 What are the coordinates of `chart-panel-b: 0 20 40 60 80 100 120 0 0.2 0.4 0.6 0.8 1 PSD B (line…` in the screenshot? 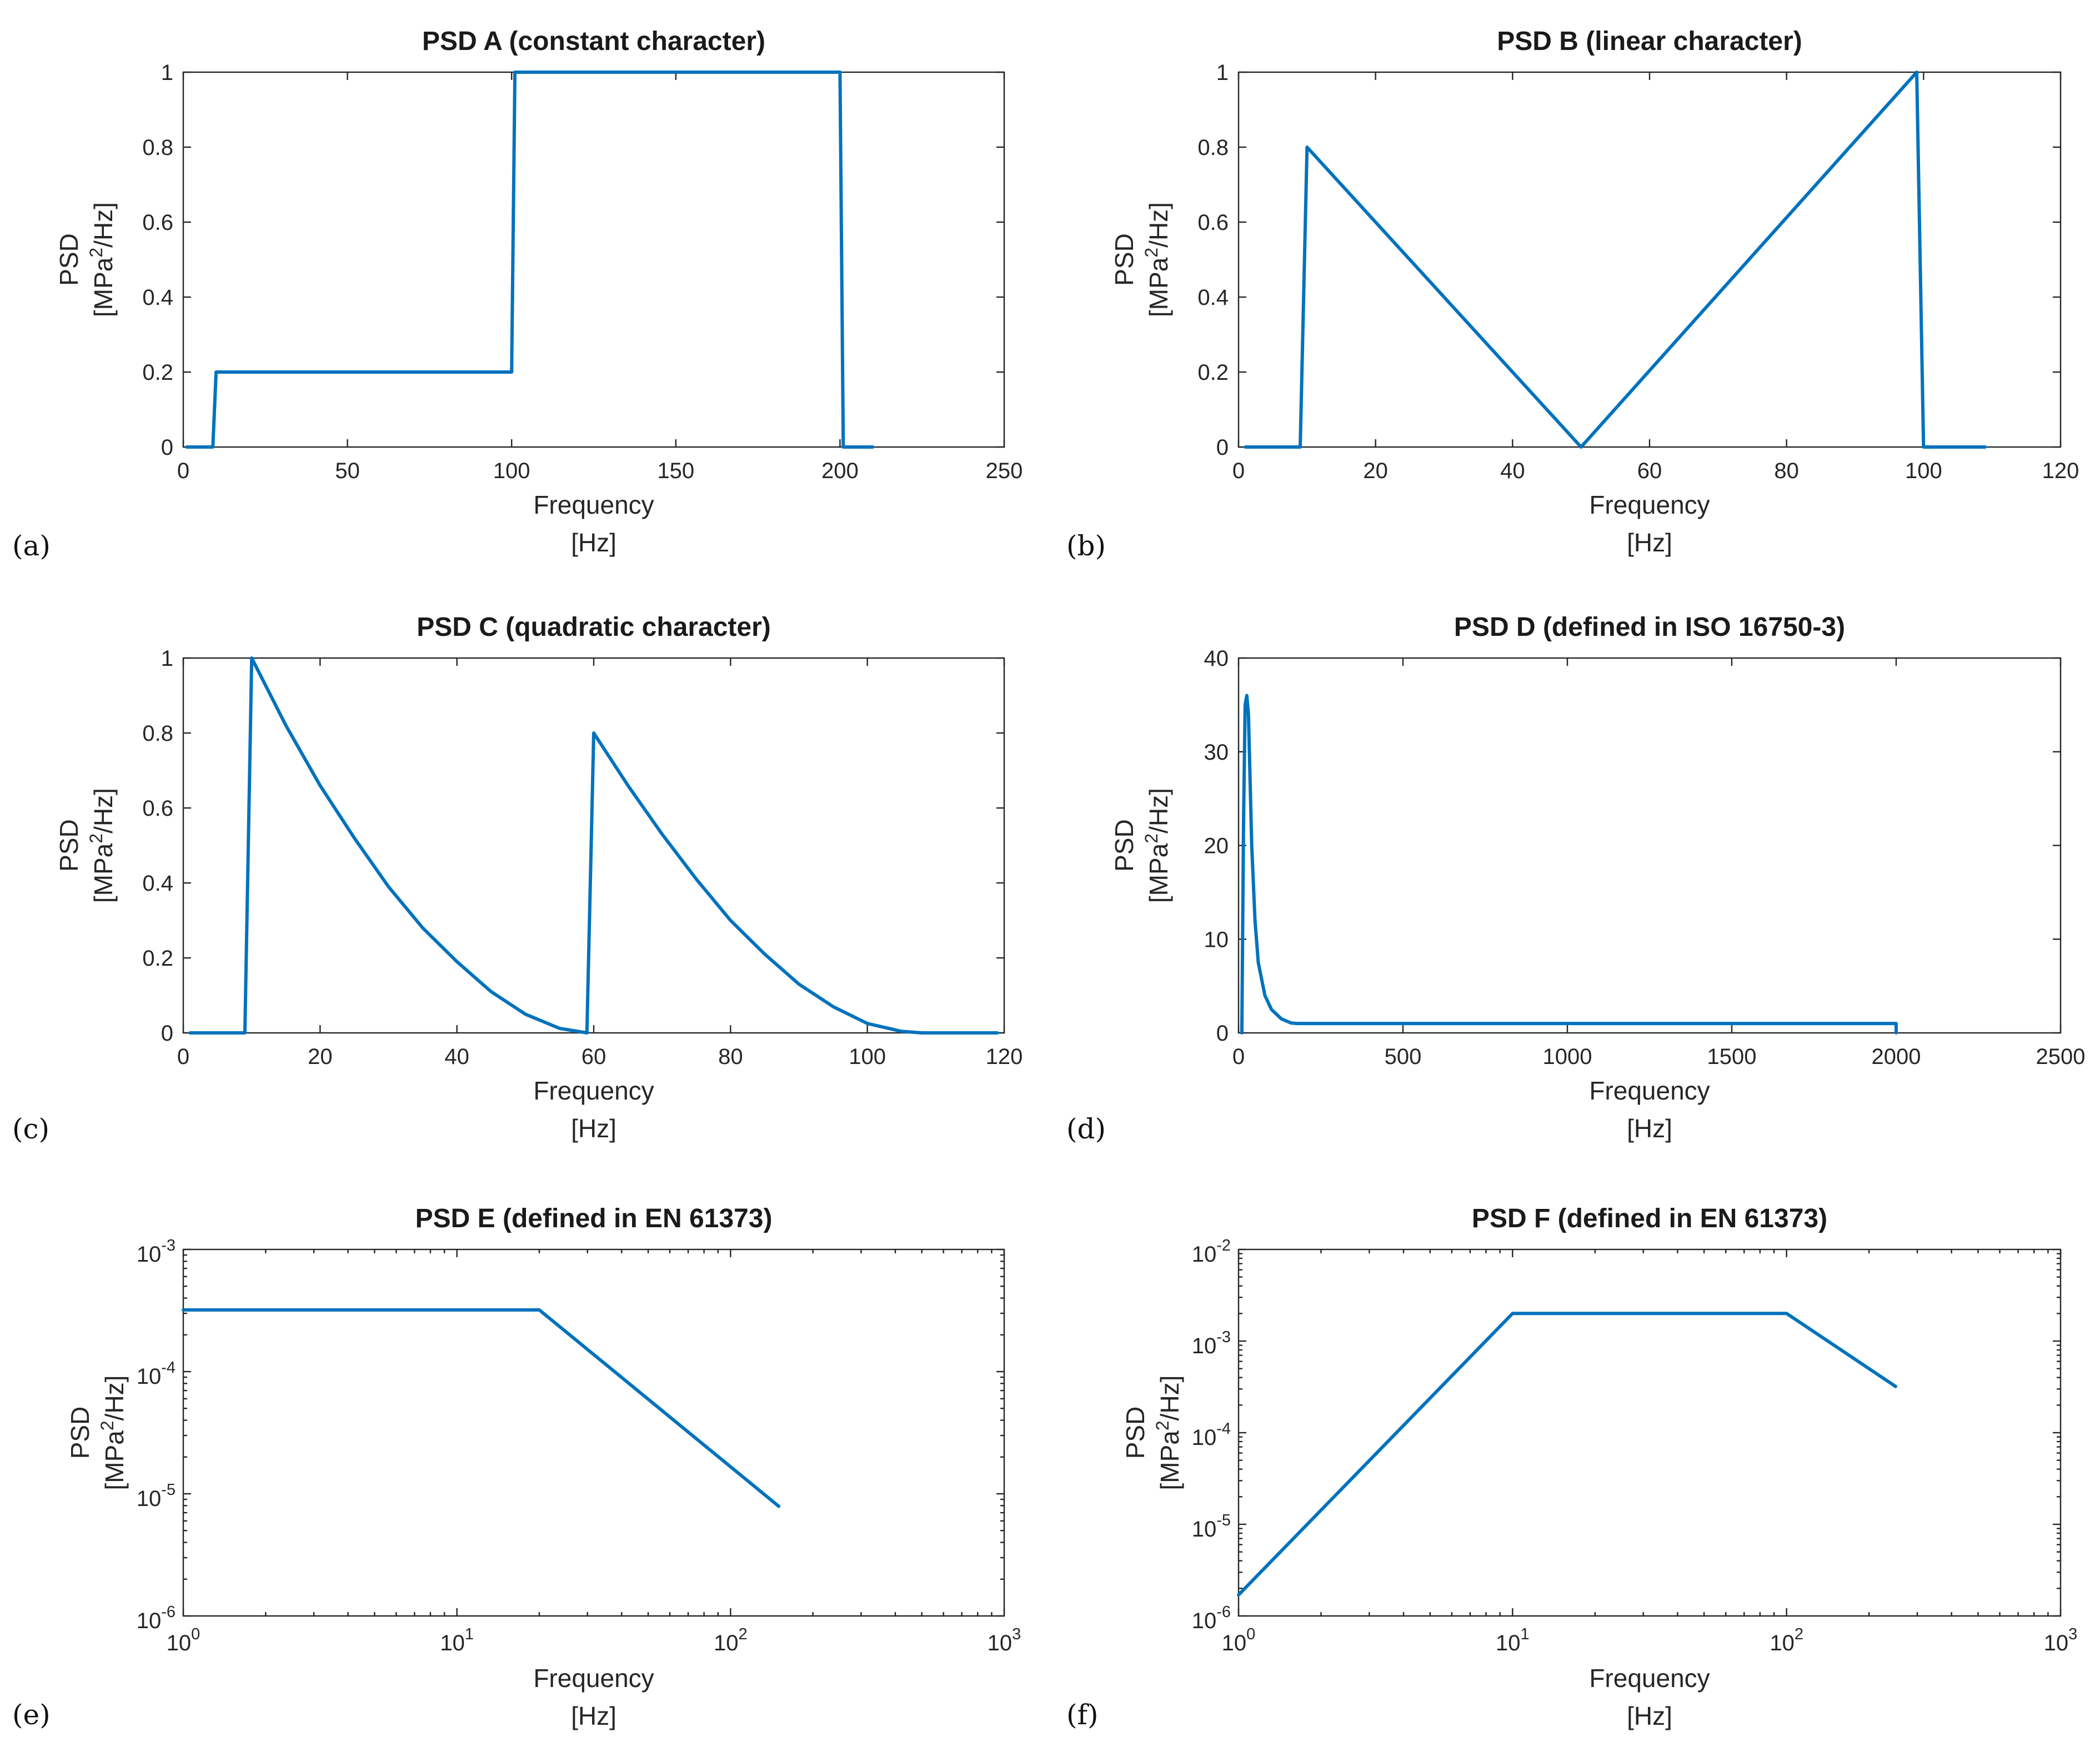 It's located at (1572, 294).